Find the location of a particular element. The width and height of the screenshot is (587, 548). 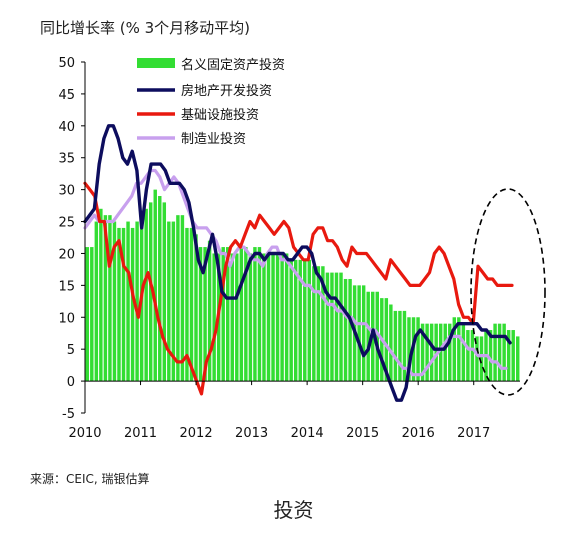

x-tick-label: 2016 is located at coordinates (418, 433).